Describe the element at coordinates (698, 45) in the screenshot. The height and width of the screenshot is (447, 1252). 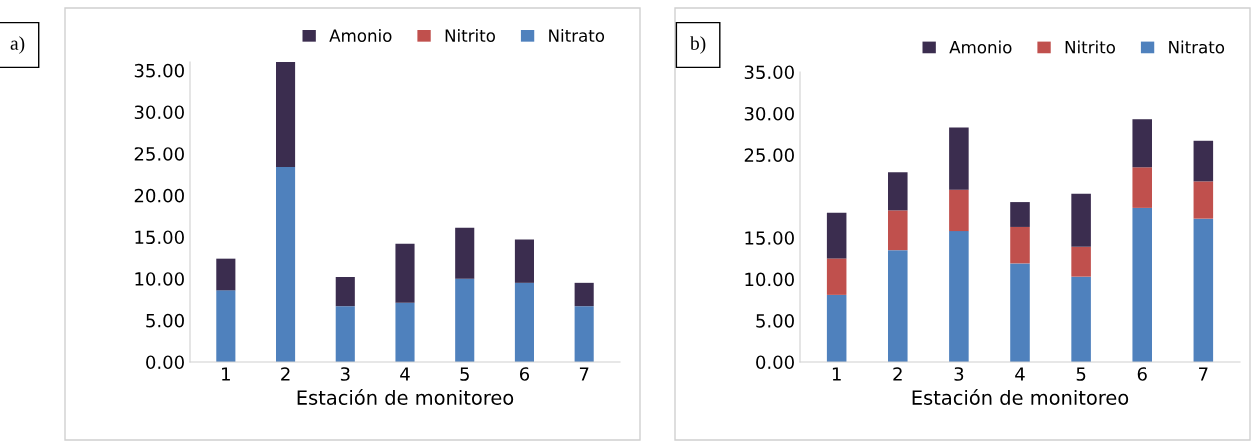
I see `text: b)` at that location.